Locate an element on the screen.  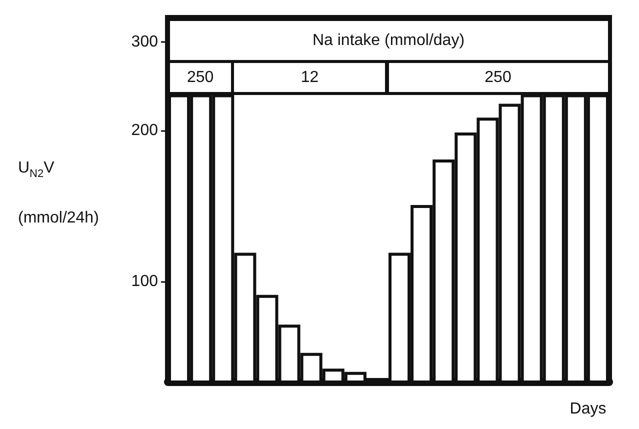
y-tick-label: 200 is located at coordinates (144, 130).